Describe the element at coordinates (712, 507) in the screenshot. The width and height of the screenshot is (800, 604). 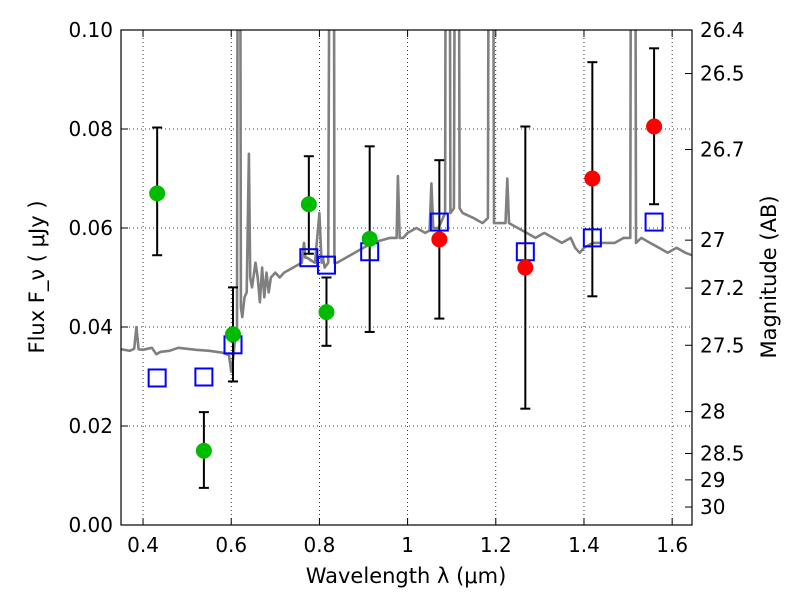
I see `right-tick-label: 30` at that location.